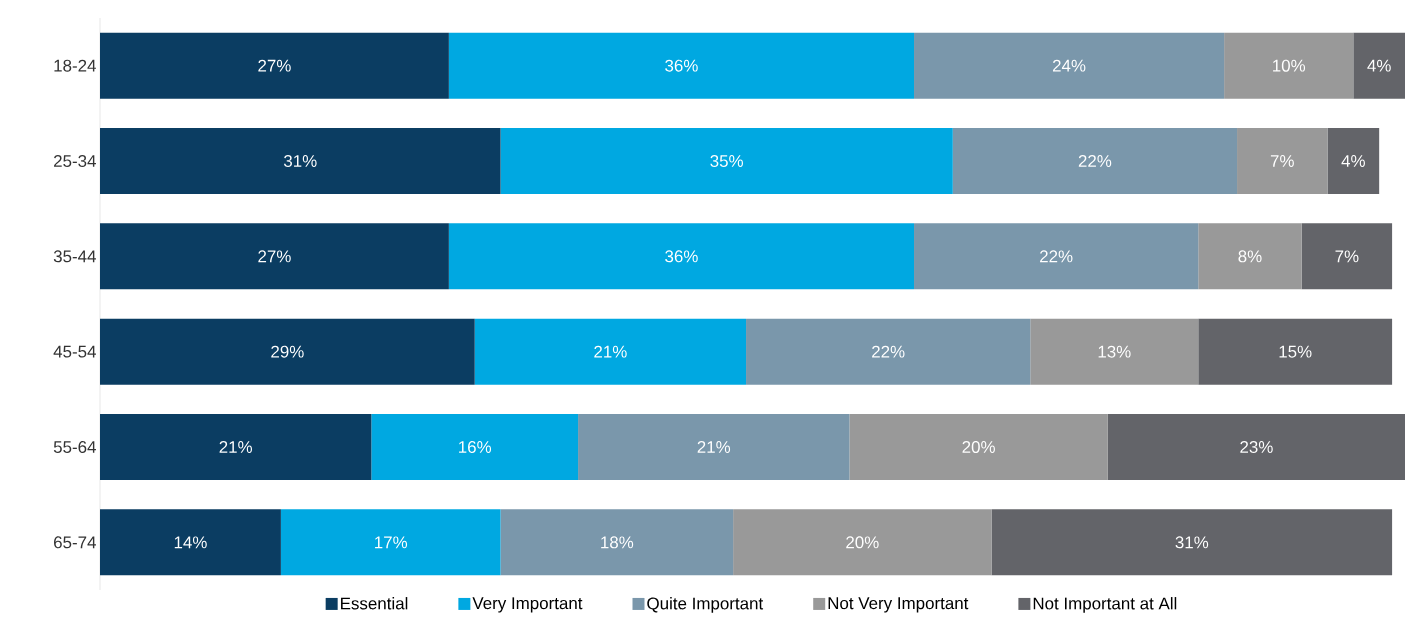 The height and width of the screenshot is (642, 1413). I want to click on y-tick-label: 55-64, so click(74, 447).